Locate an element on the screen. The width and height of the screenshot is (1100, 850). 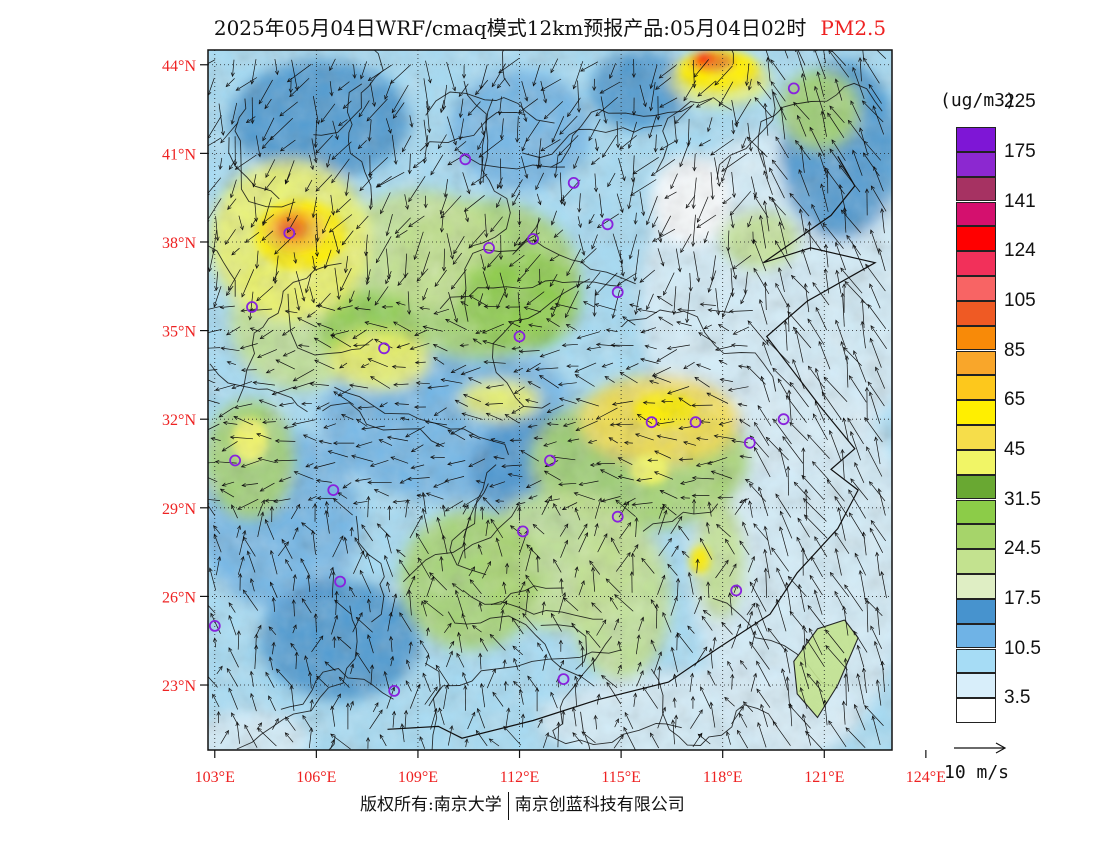
site-marker is located at coordinates (289, 233).